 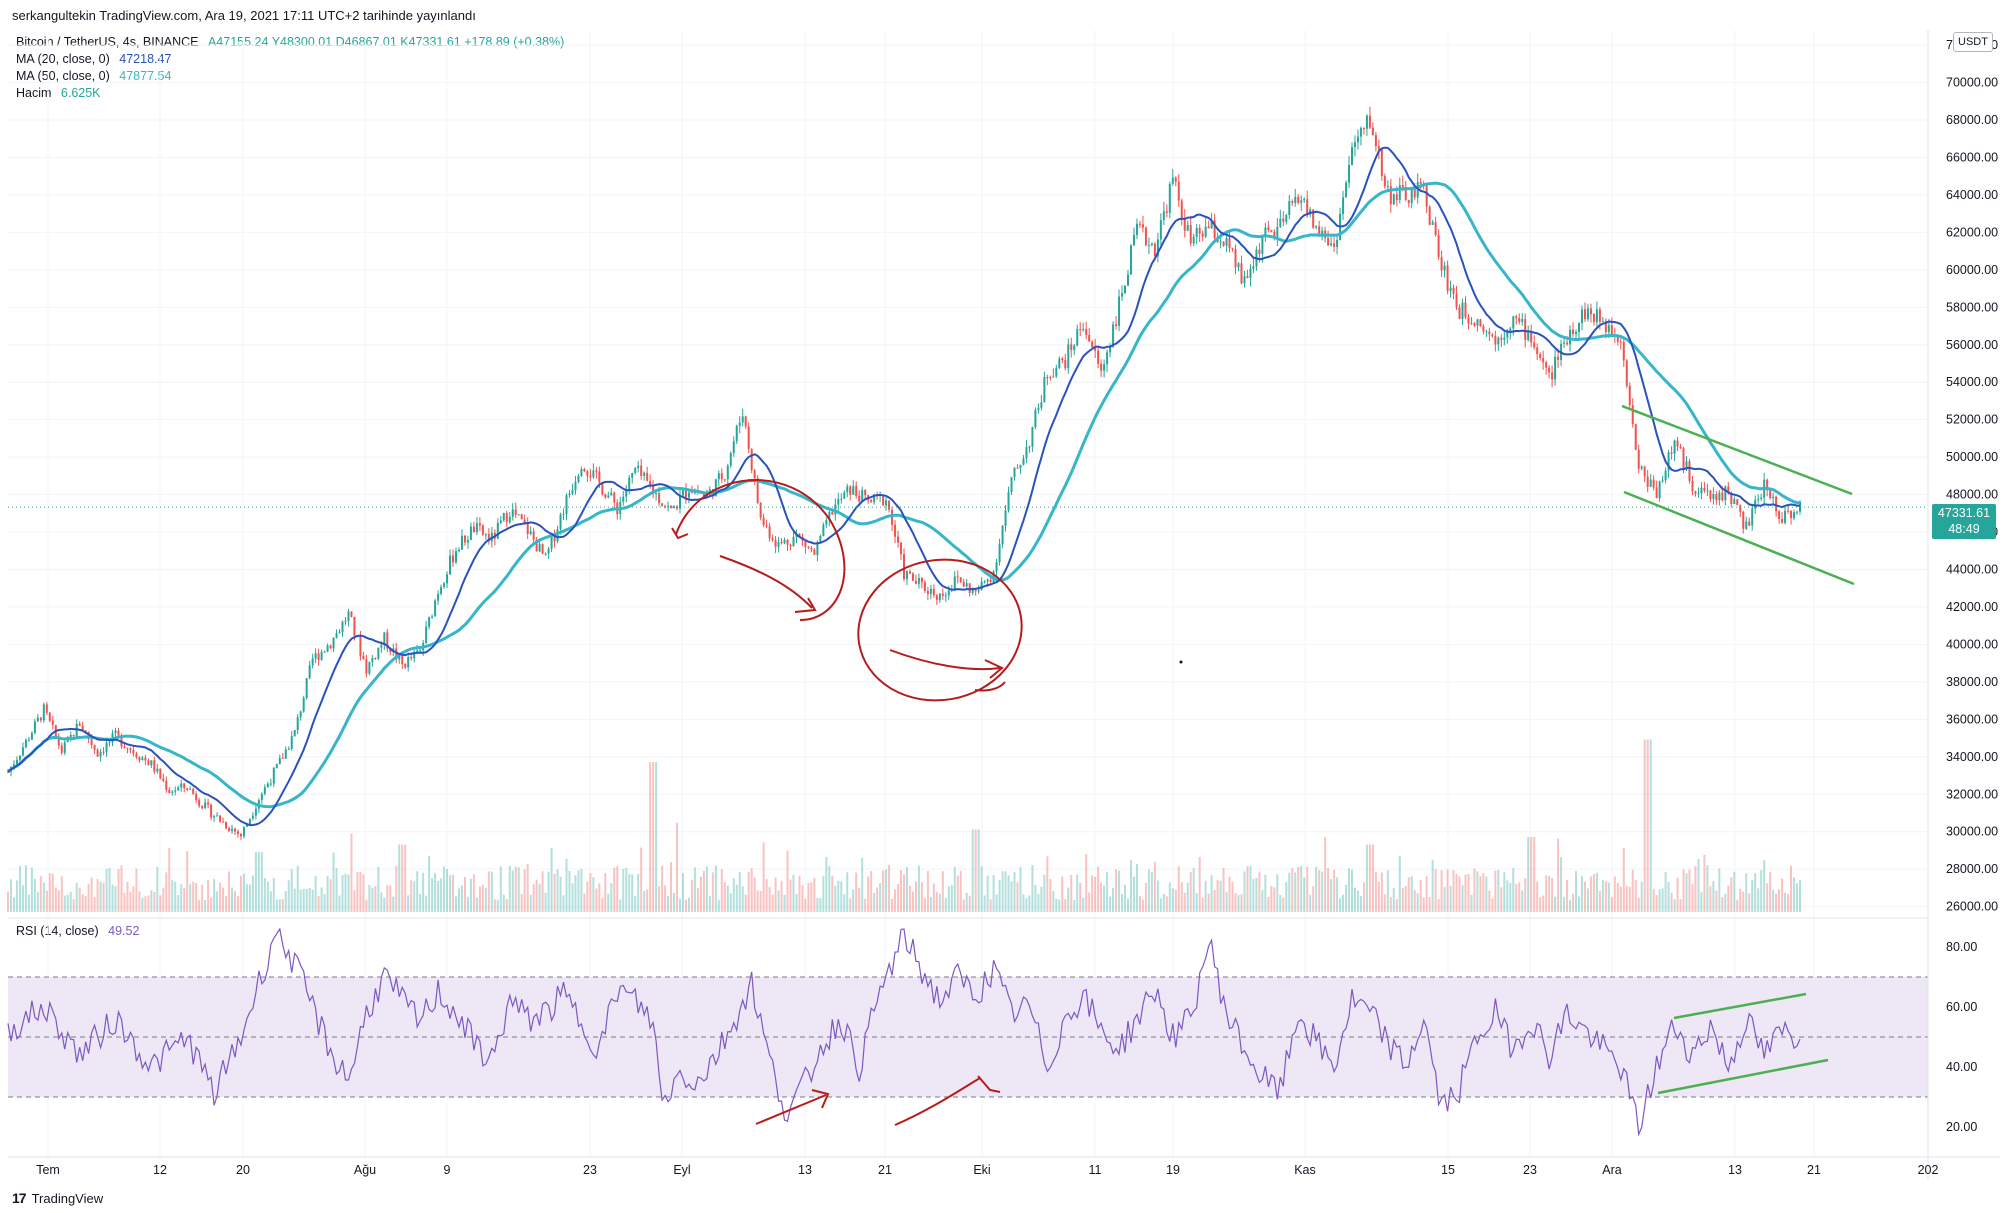 I want to click on price-tick-label: 32000.00, so click(x=1972, y=794).